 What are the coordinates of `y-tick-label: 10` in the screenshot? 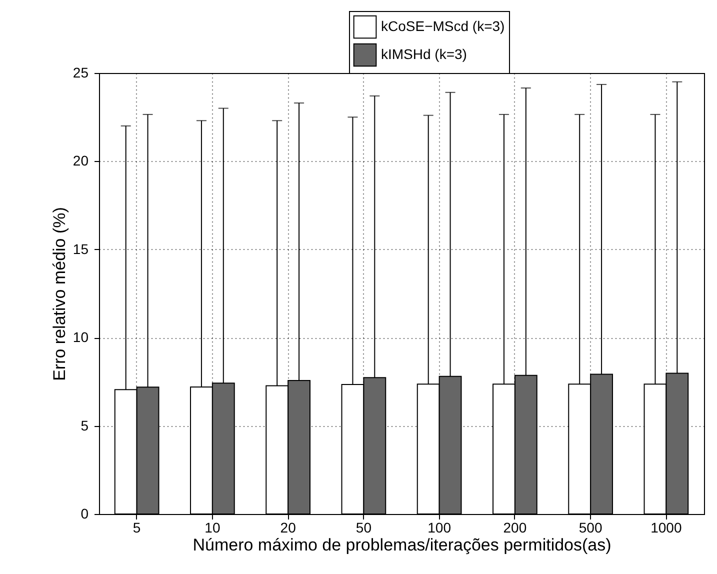 It's located at (80, 337).